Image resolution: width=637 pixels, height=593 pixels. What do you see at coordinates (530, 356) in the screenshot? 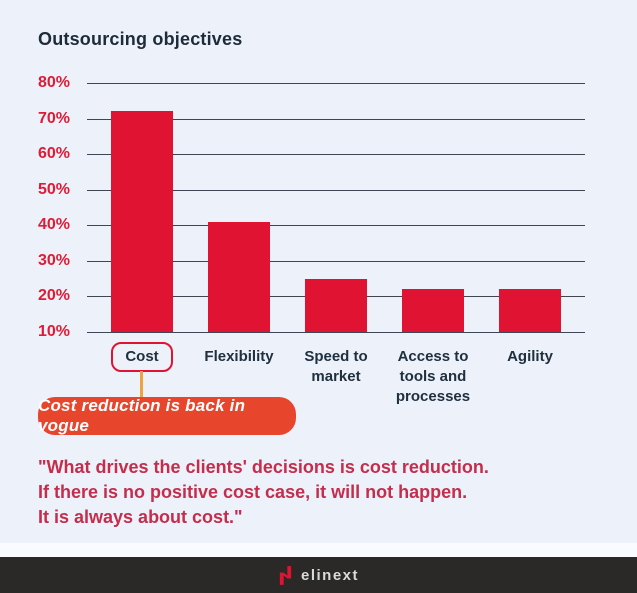
I see `x-axis-label-agility: Agility` at bounding box center [530, 356].